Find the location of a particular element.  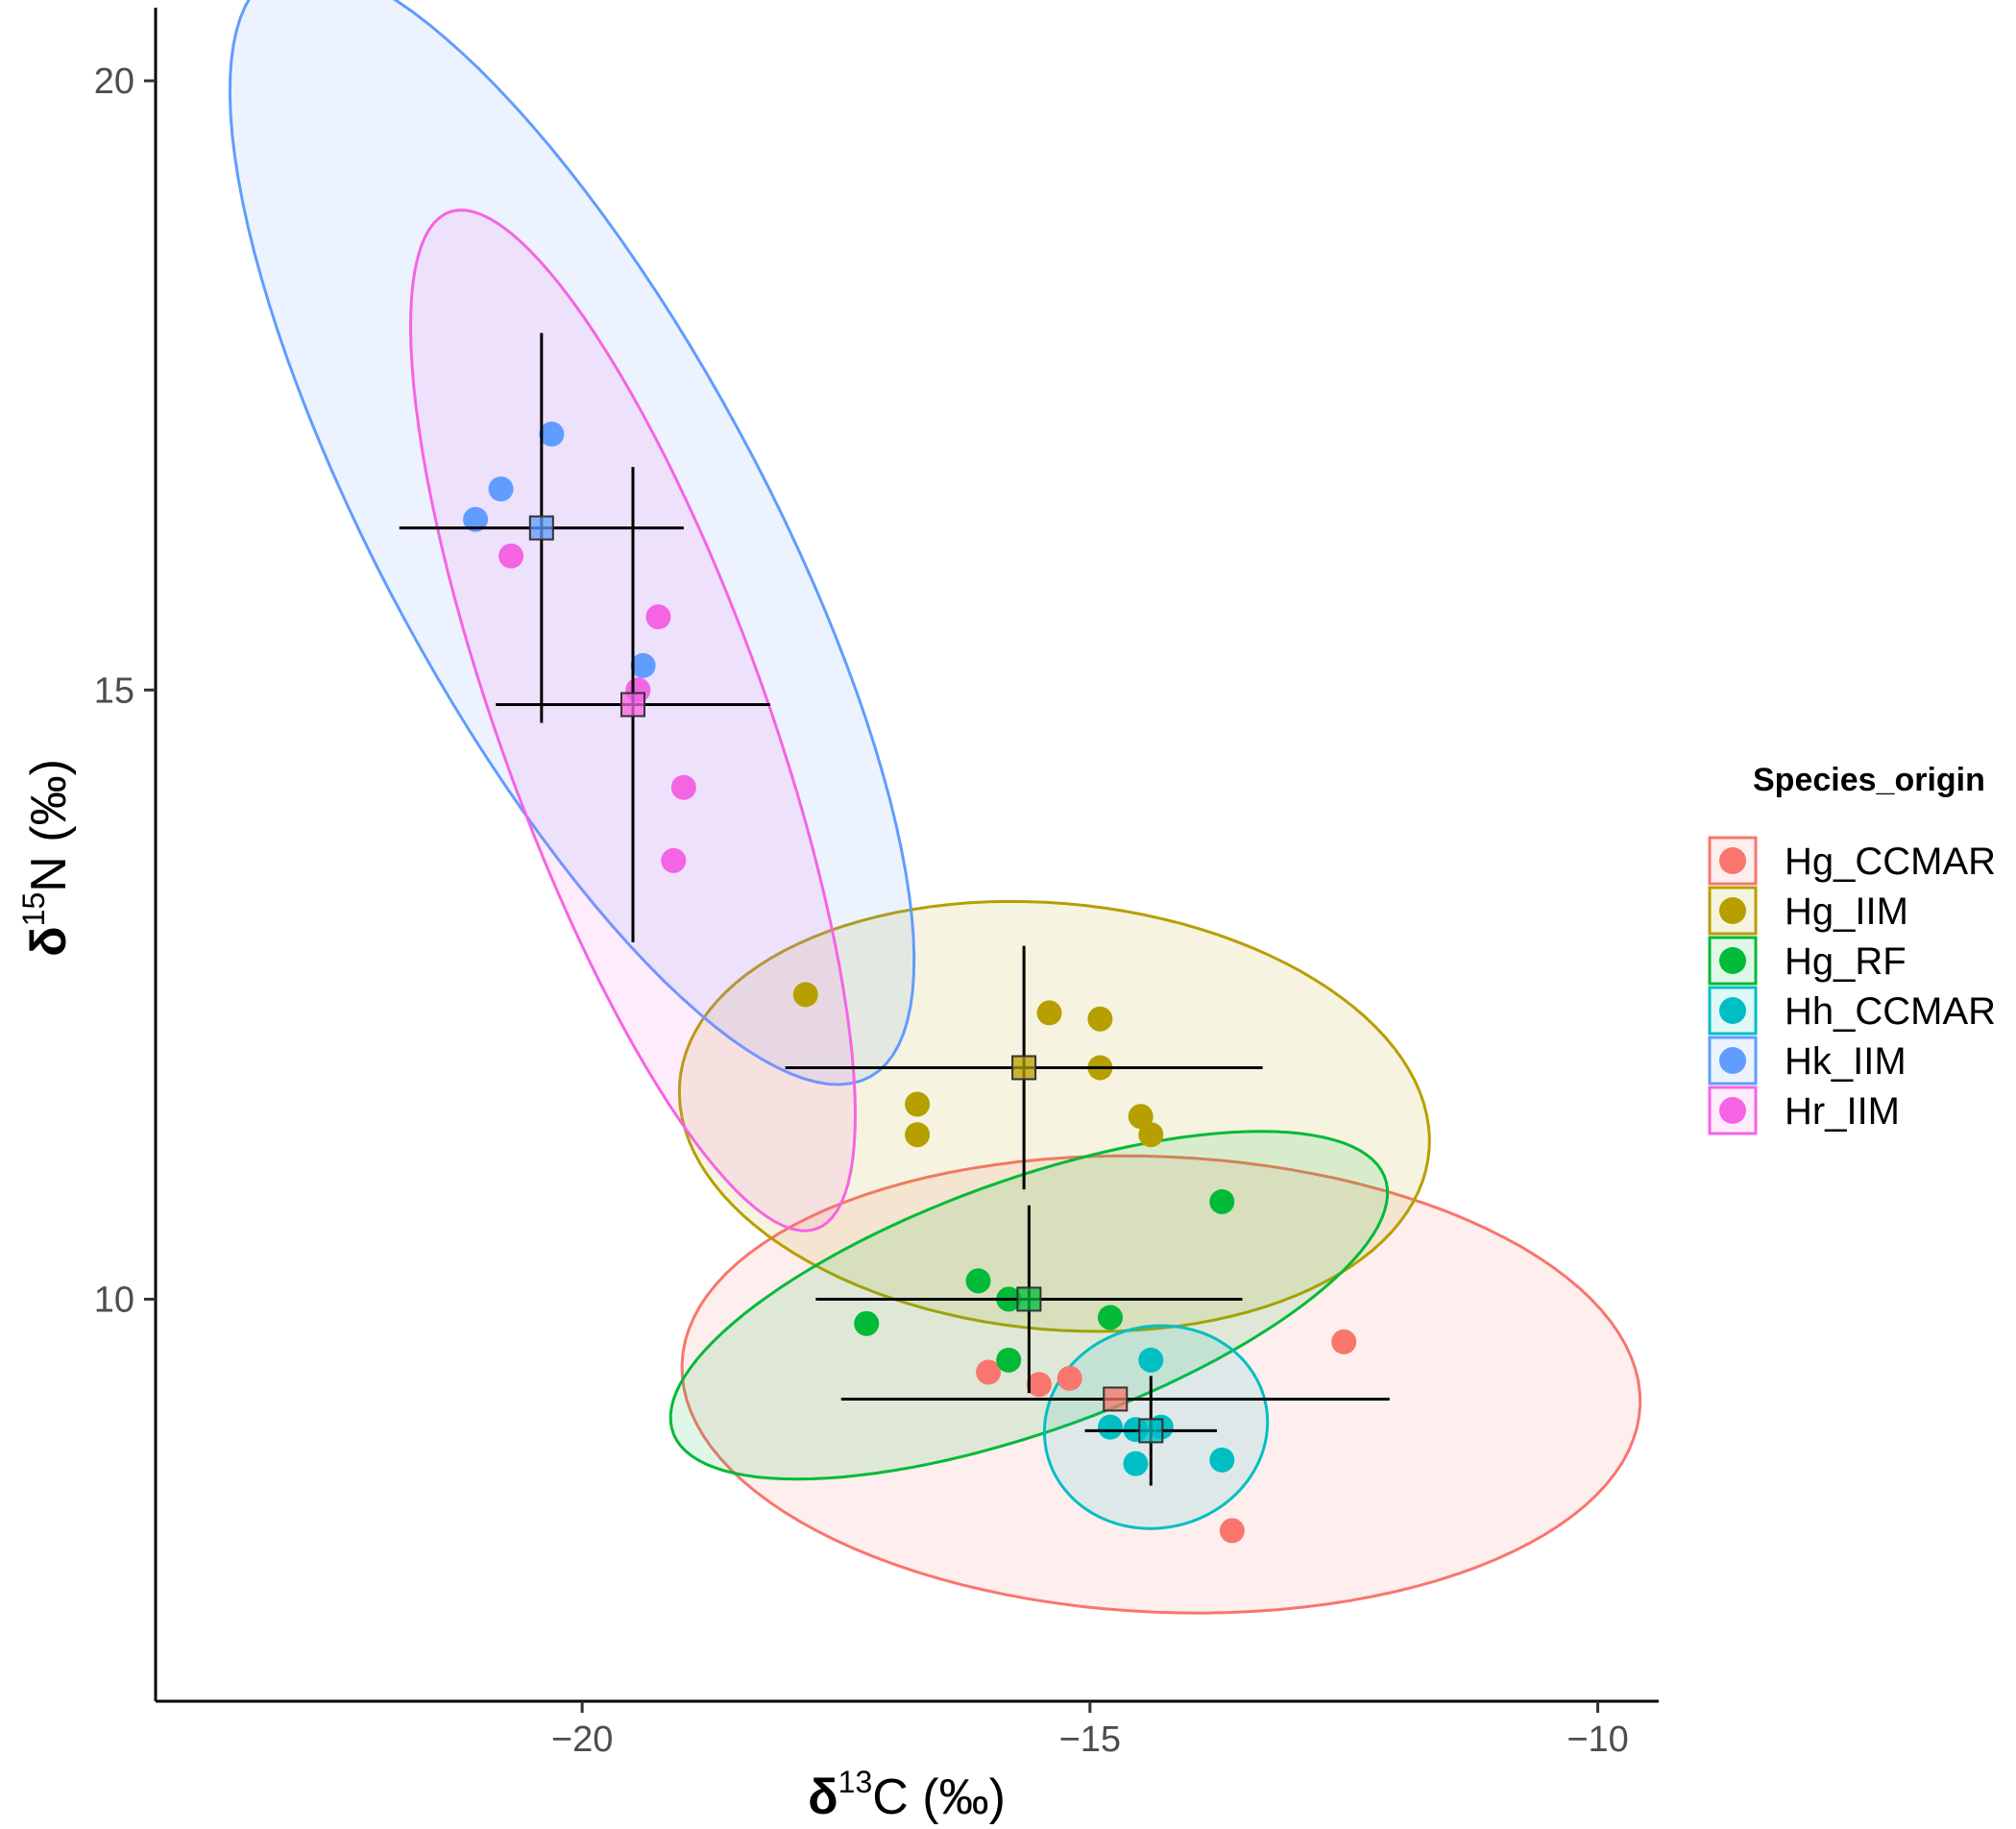

y-axis-title: δ15N (‰) is located at coordinates (47, 858).